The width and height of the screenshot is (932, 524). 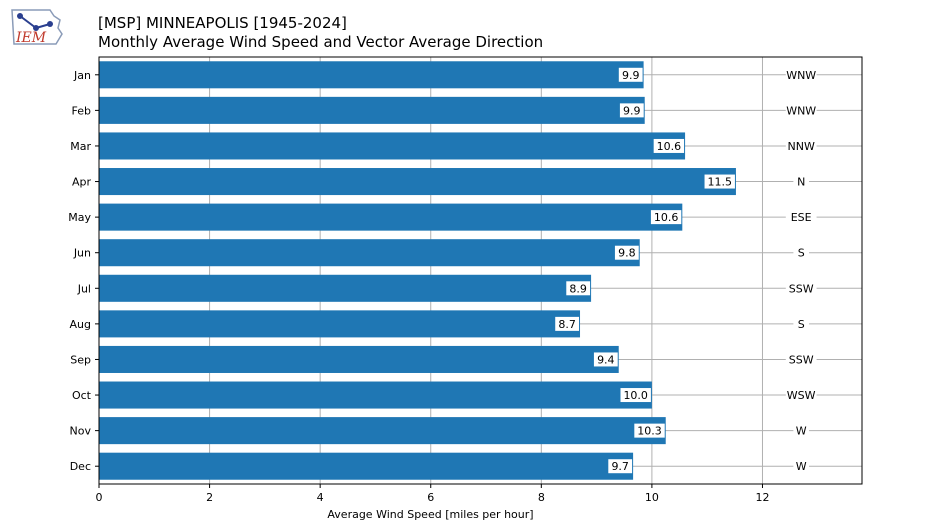 What do you see at coordinates (366, 466) in the screenshot?
I see `bar-dec` at bounding box center [366, 466].